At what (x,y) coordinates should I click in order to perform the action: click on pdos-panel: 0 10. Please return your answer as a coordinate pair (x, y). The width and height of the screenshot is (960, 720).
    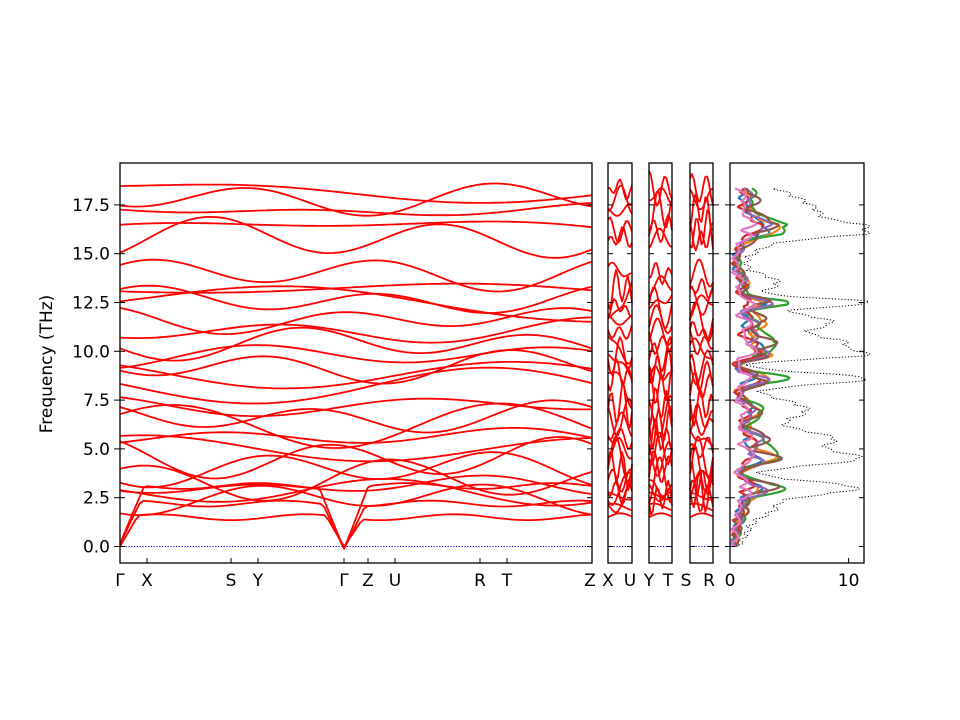
    Looking at the image, I should click on (792, 376).